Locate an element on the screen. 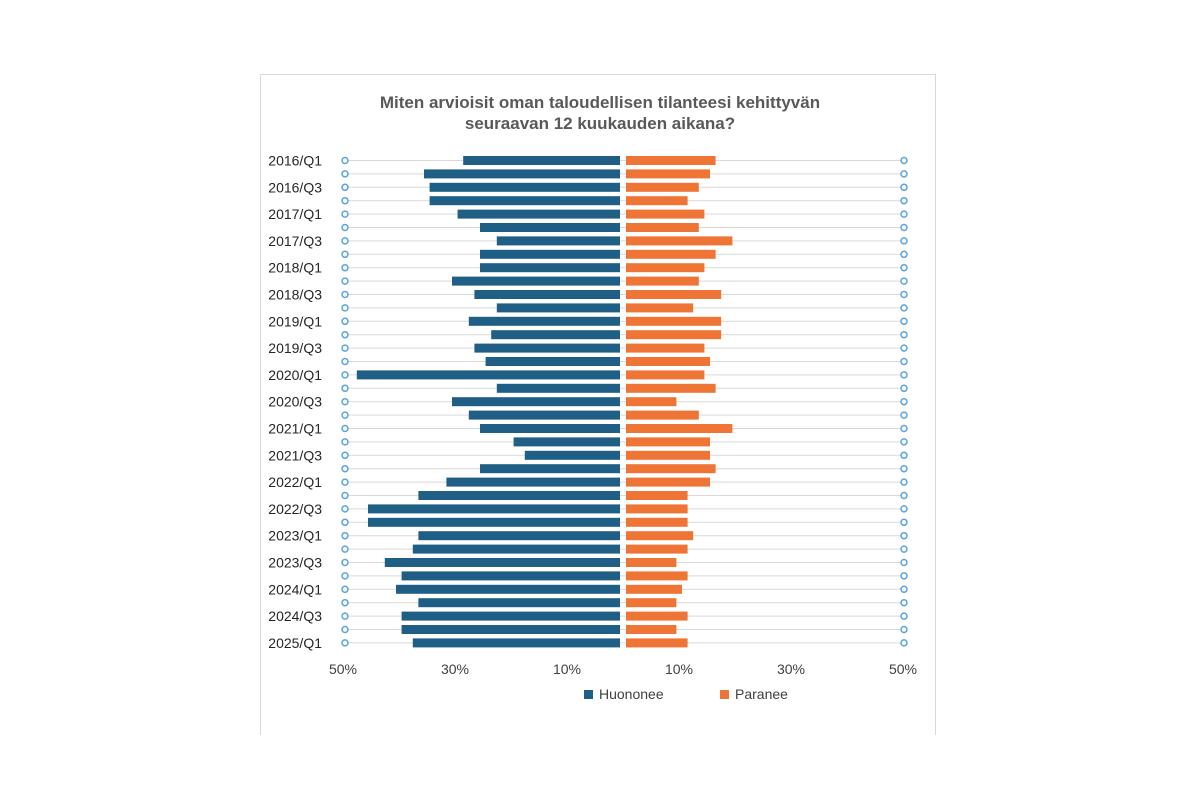  legend-label-paranee: Paranee is located at coordinates (761, 694).